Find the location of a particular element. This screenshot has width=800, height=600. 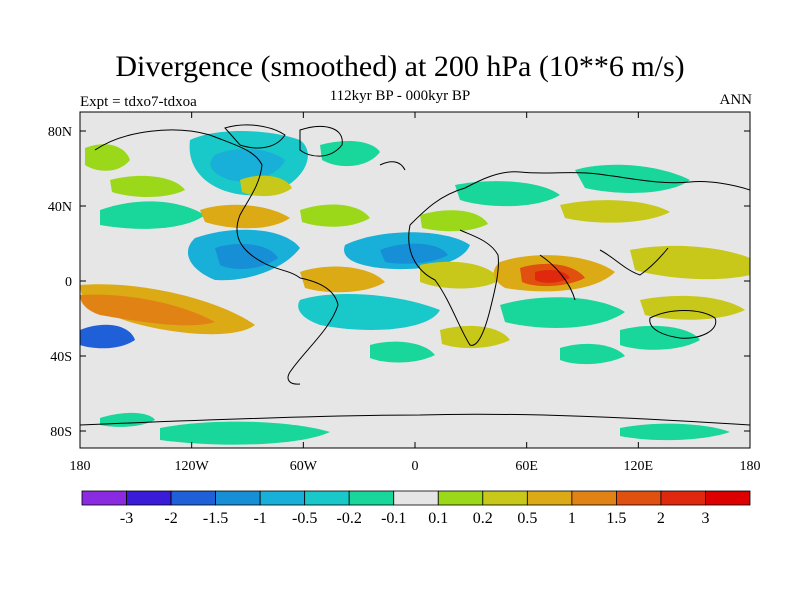

colorbar-label: 2 is located at coordinates (661, 518).